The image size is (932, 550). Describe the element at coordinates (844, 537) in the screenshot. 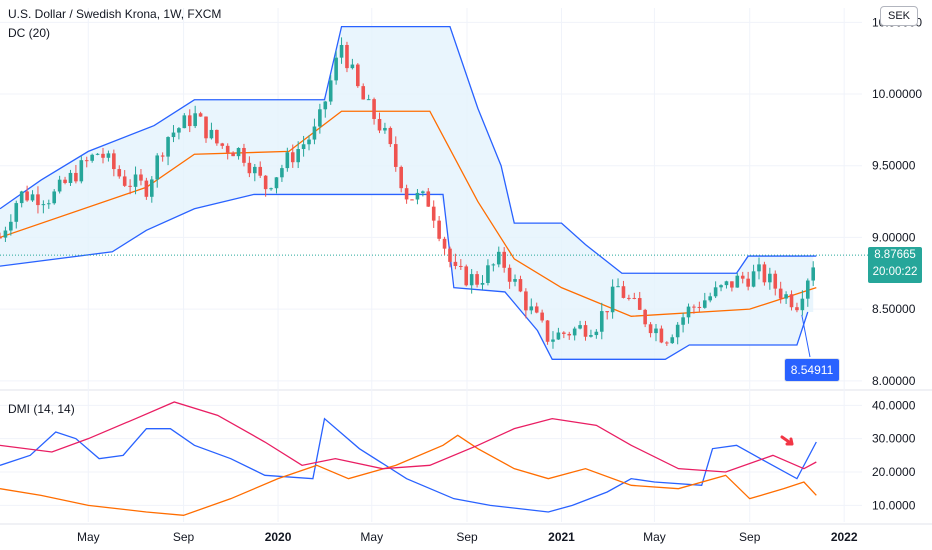

I see `time-tick-label: 2022` at that location.